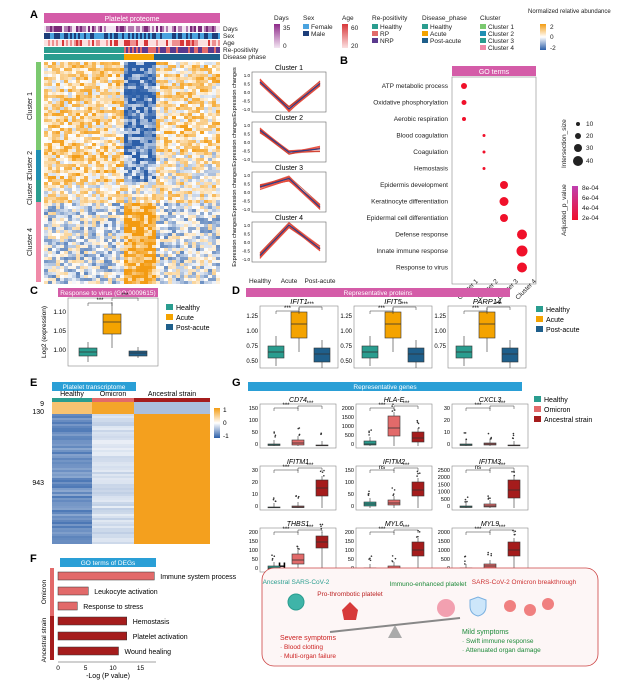 This screenshot has width=638, height=680. Describe the element at coordinates (246, 251) in the screenshot. I see `trend-tick: -0.5` at that location.